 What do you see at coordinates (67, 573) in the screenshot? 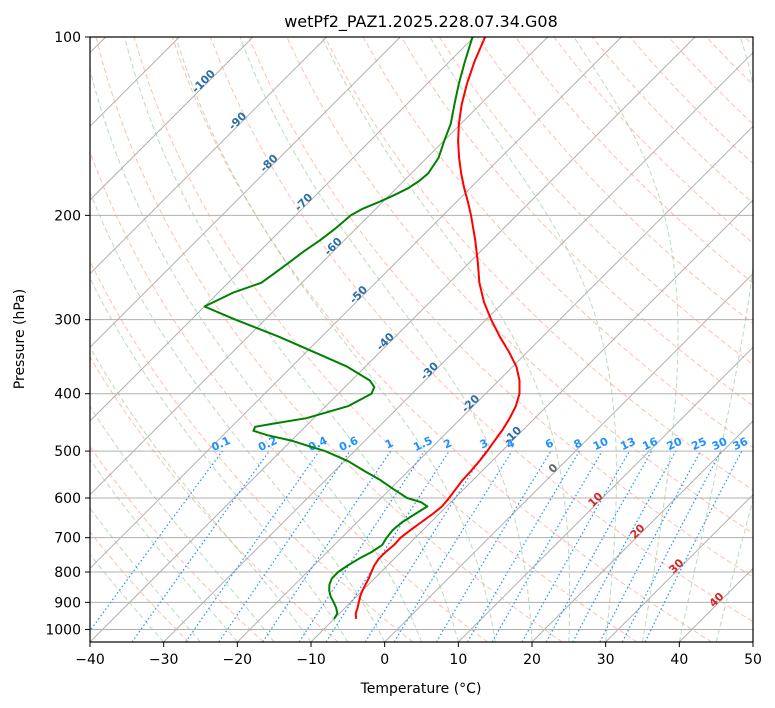
I see `y-tick-label: 800` at bounding box center [67, 573].